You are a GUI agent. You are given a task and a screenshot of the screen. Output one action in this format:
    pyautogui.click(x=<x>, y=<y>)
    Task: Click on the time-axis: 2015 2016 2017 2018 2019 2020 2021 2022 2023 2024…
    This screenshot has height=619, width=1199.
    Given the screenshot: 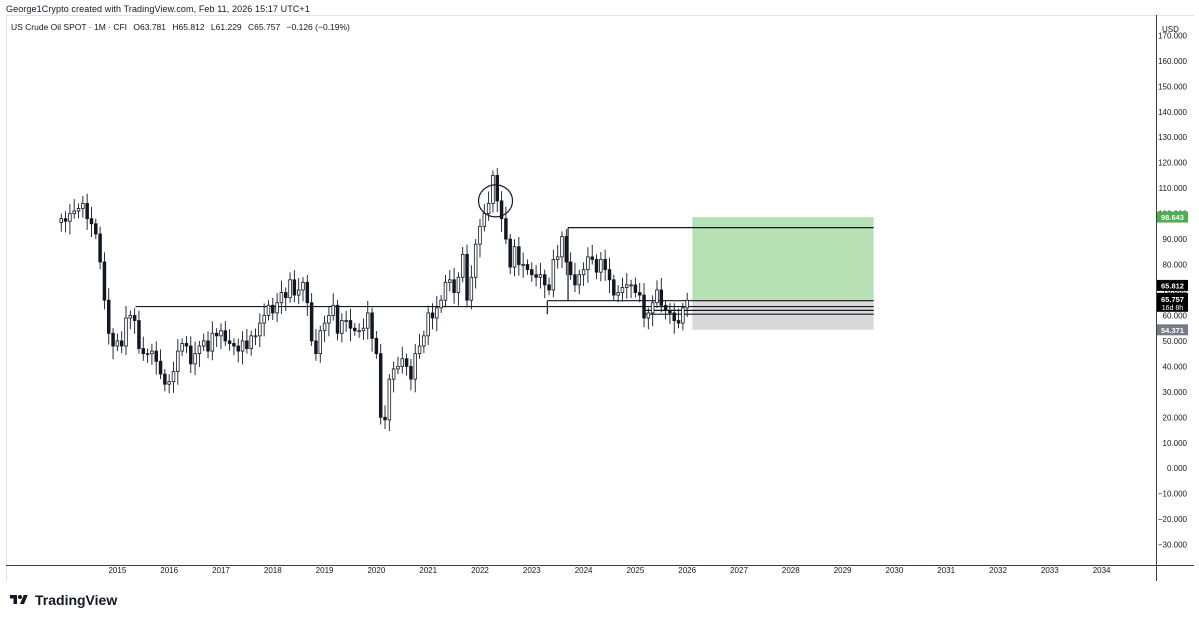 What is the action you would take?
    pyautogui.click(x=609, y=570)
    